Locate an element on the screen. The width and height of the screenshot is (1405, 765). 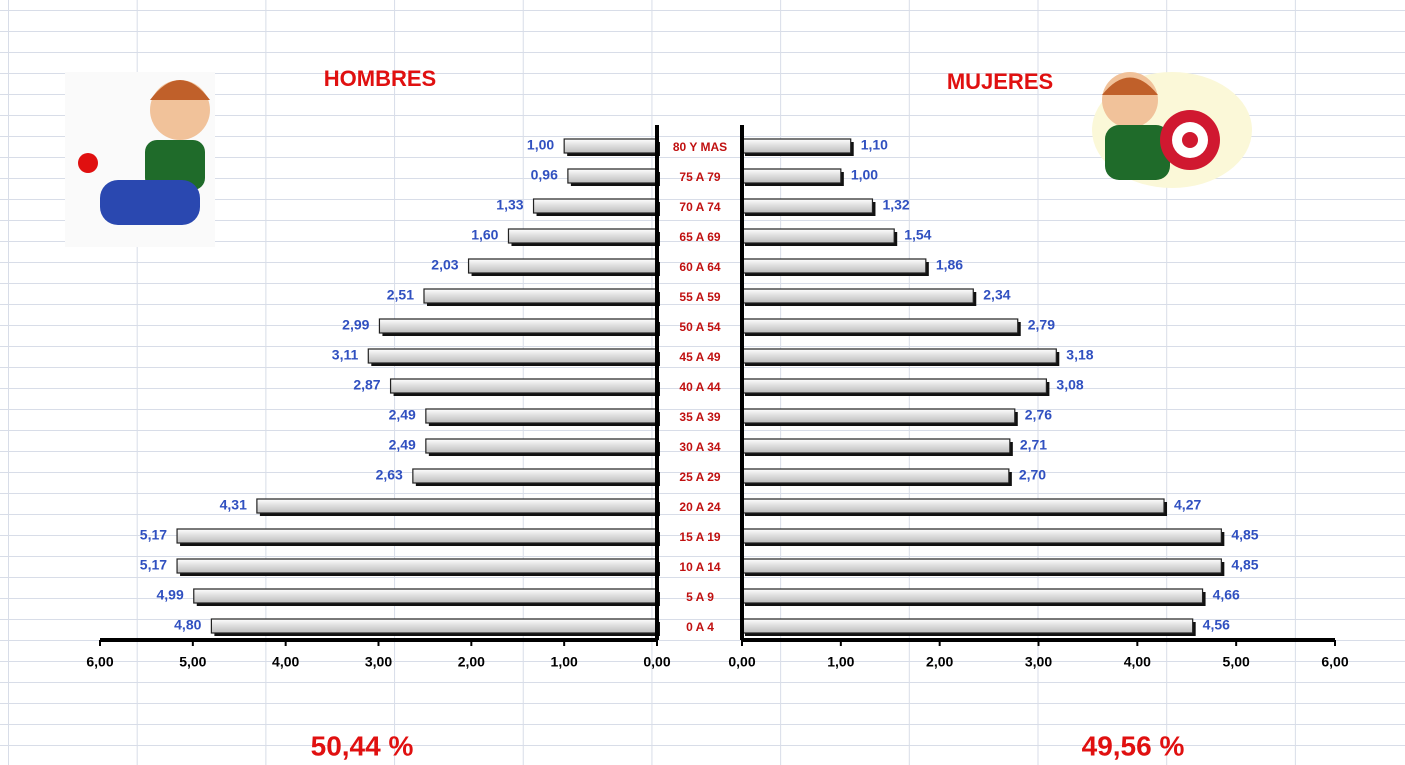
category-label: 75 A 79 is located at coordinates (699, 177).